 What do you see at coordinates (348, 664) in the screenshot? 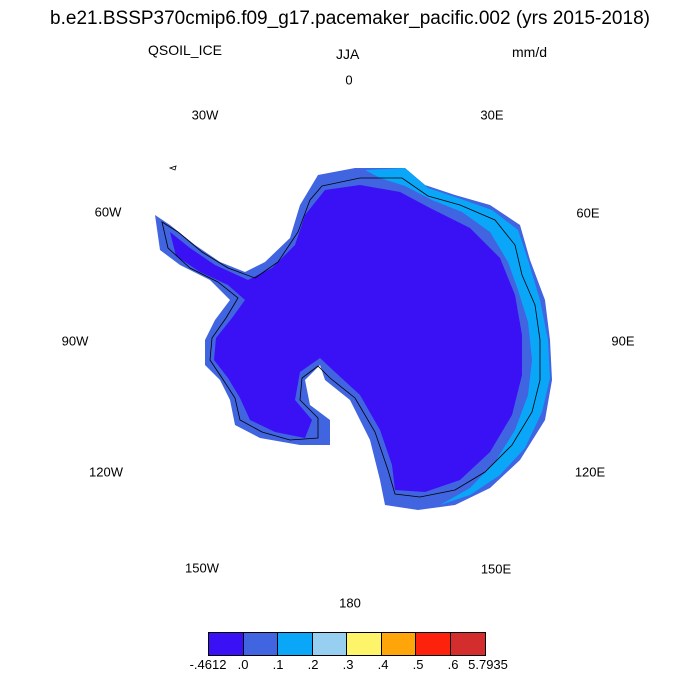
I see `colorbar-label-4: .3` at bounding box center [348, 664].